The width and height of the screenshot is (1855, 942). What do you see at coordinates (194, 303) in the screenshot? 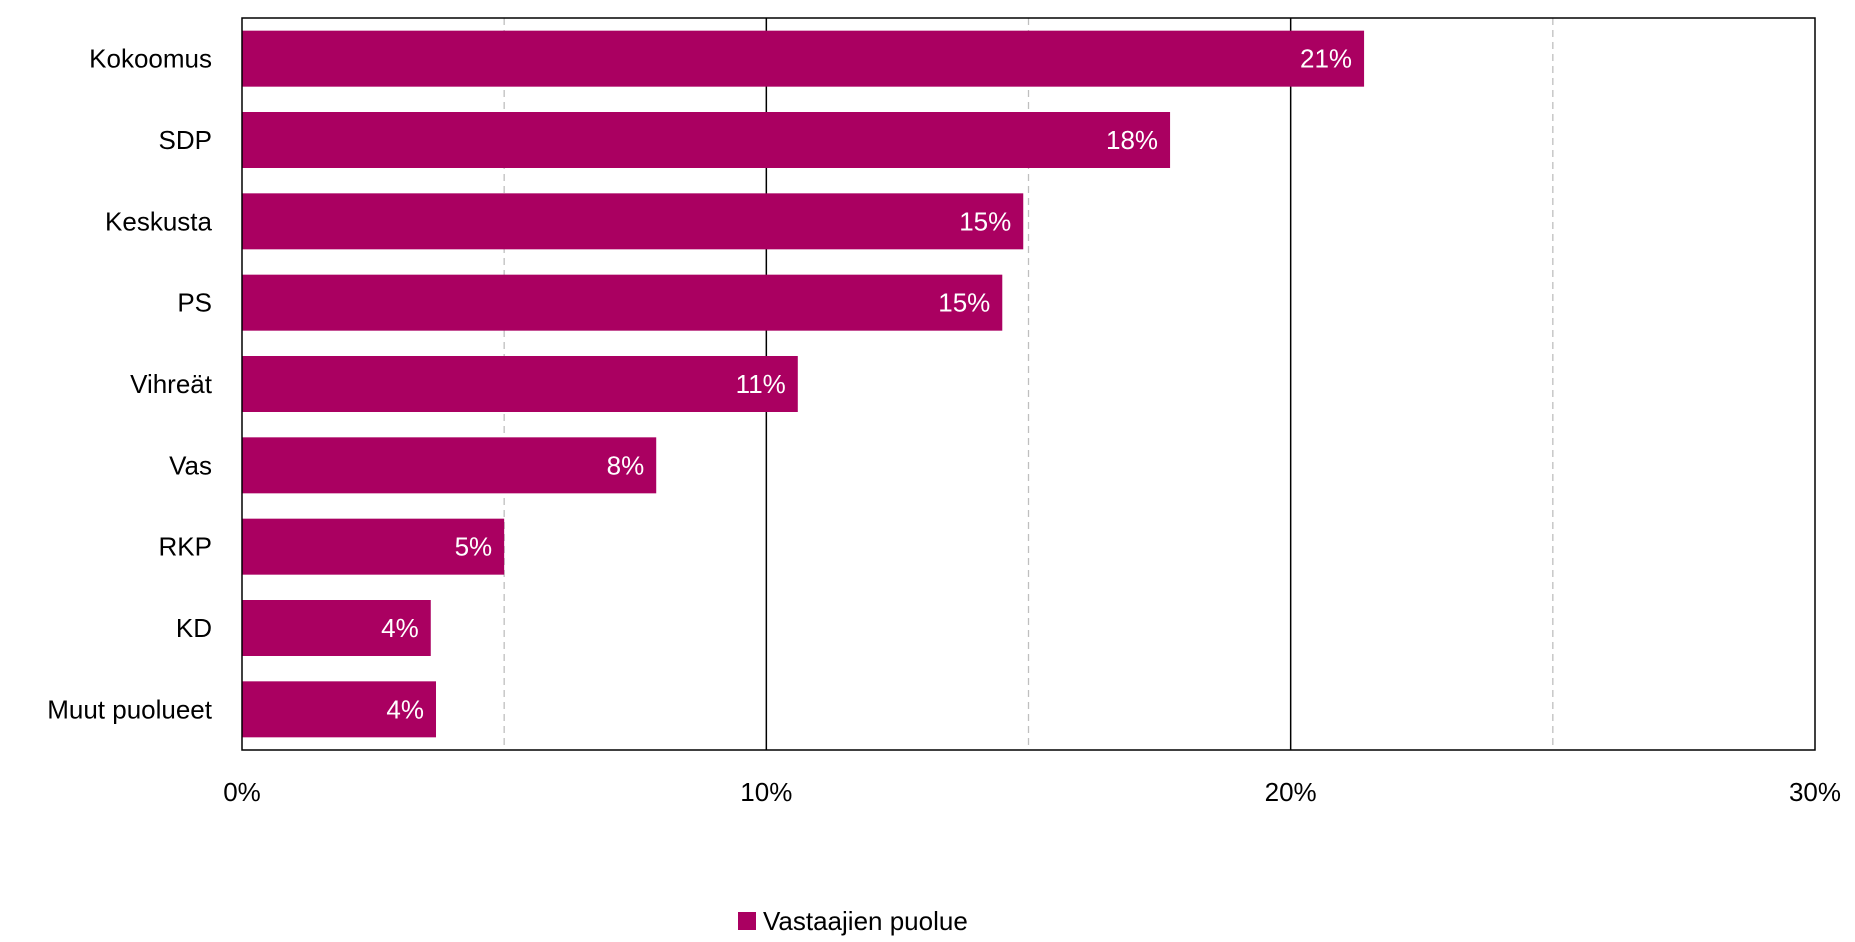
I see `category-label: PS` at bounding box center [194, 303].